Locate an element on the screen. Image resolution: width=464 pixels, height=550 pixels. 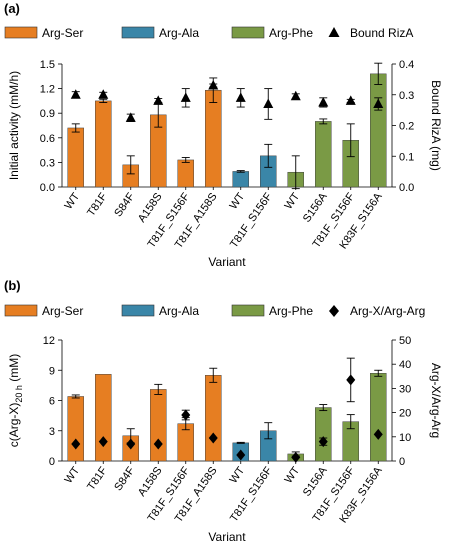
legend-label: Bound RizA is located at coordinates (381, 33).